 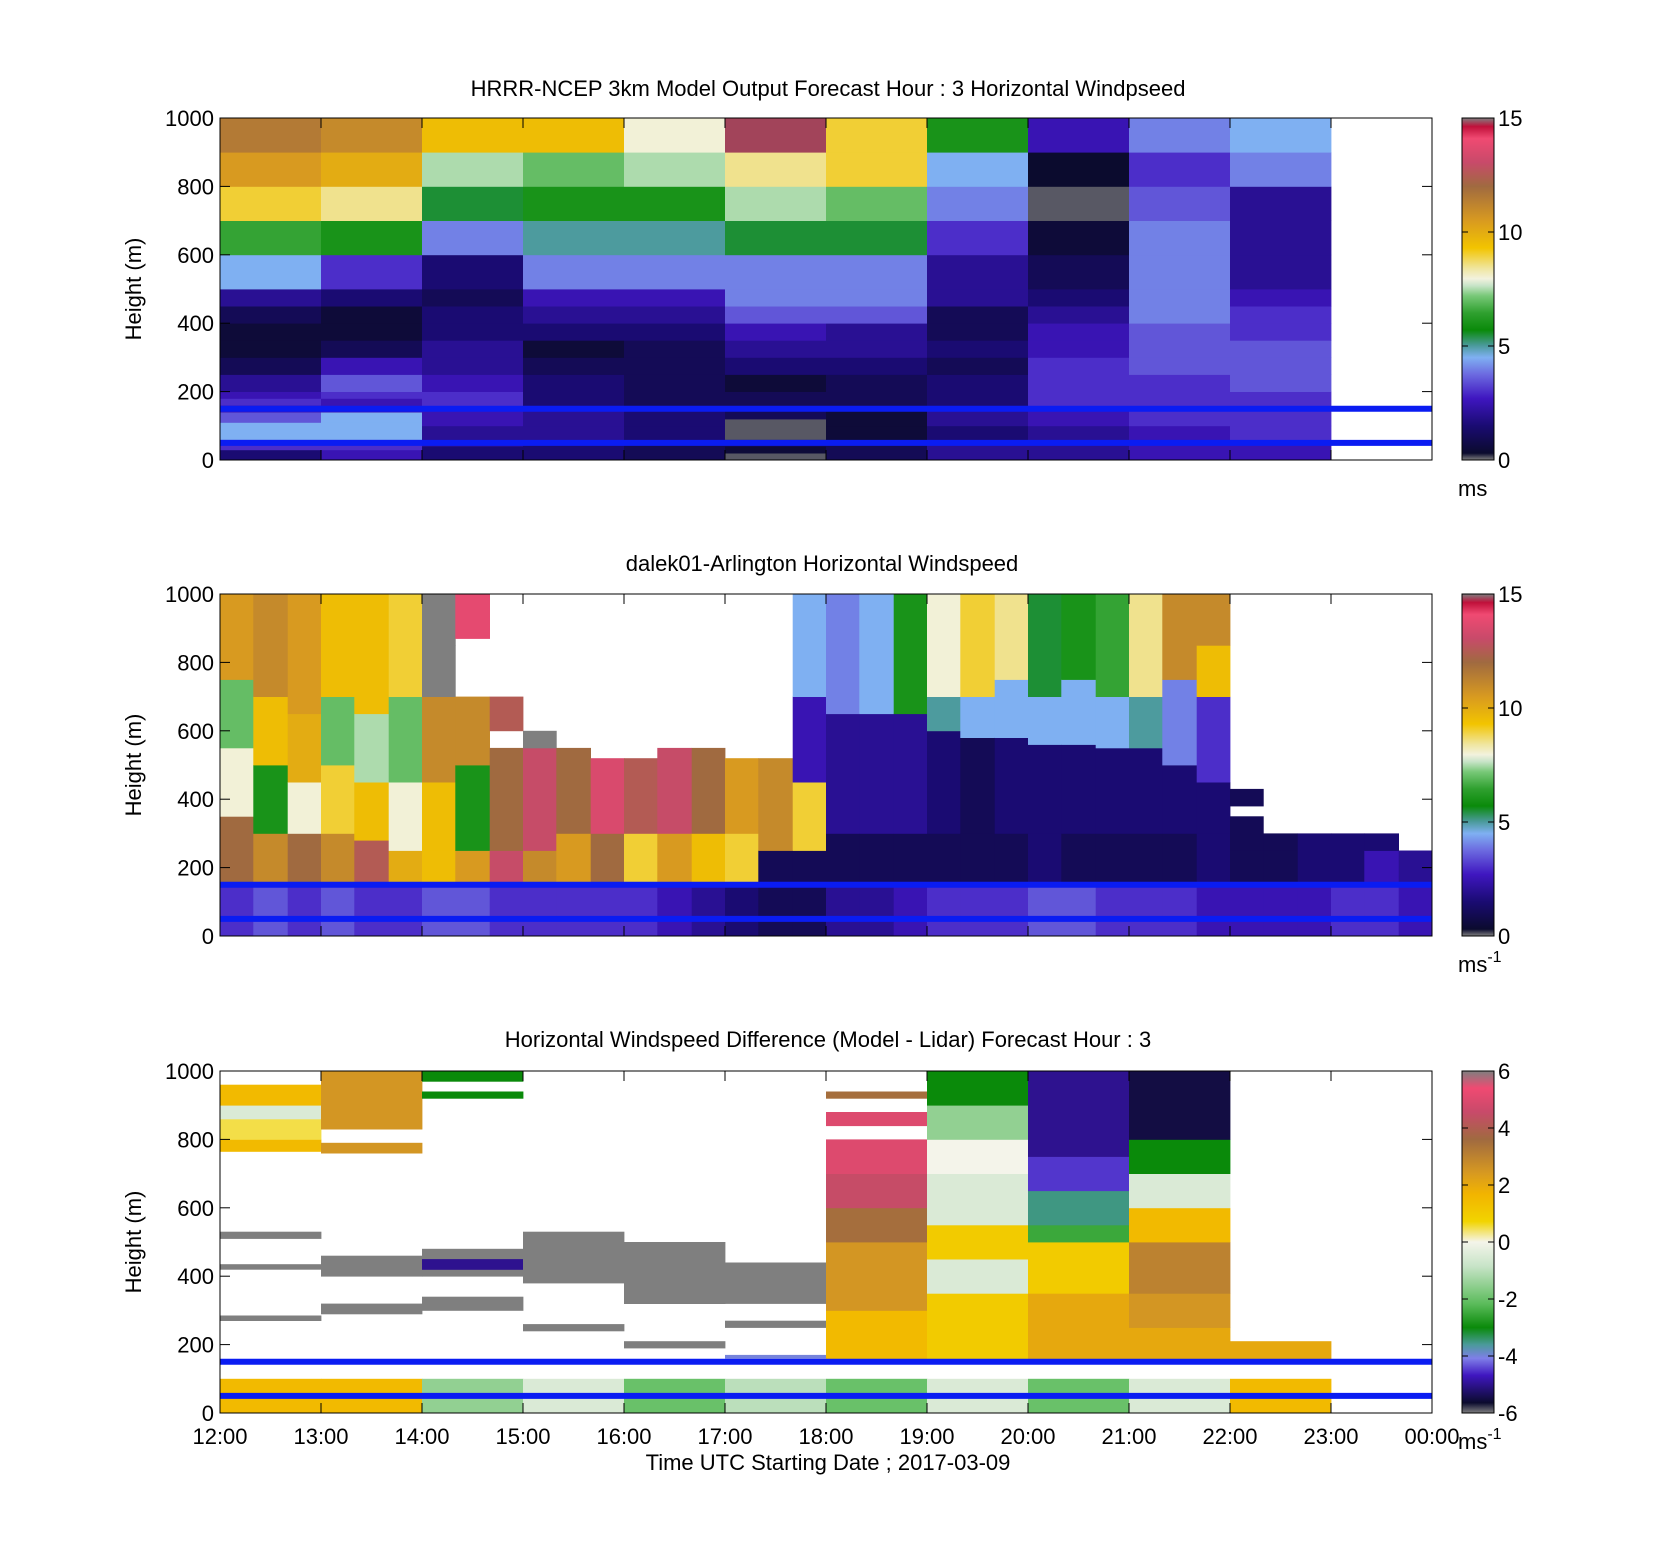 What do you see at coordinates (522, 1436) in the screenshot?
I see `x-tick-label: 15:00` at bounding box center [522, 1436].